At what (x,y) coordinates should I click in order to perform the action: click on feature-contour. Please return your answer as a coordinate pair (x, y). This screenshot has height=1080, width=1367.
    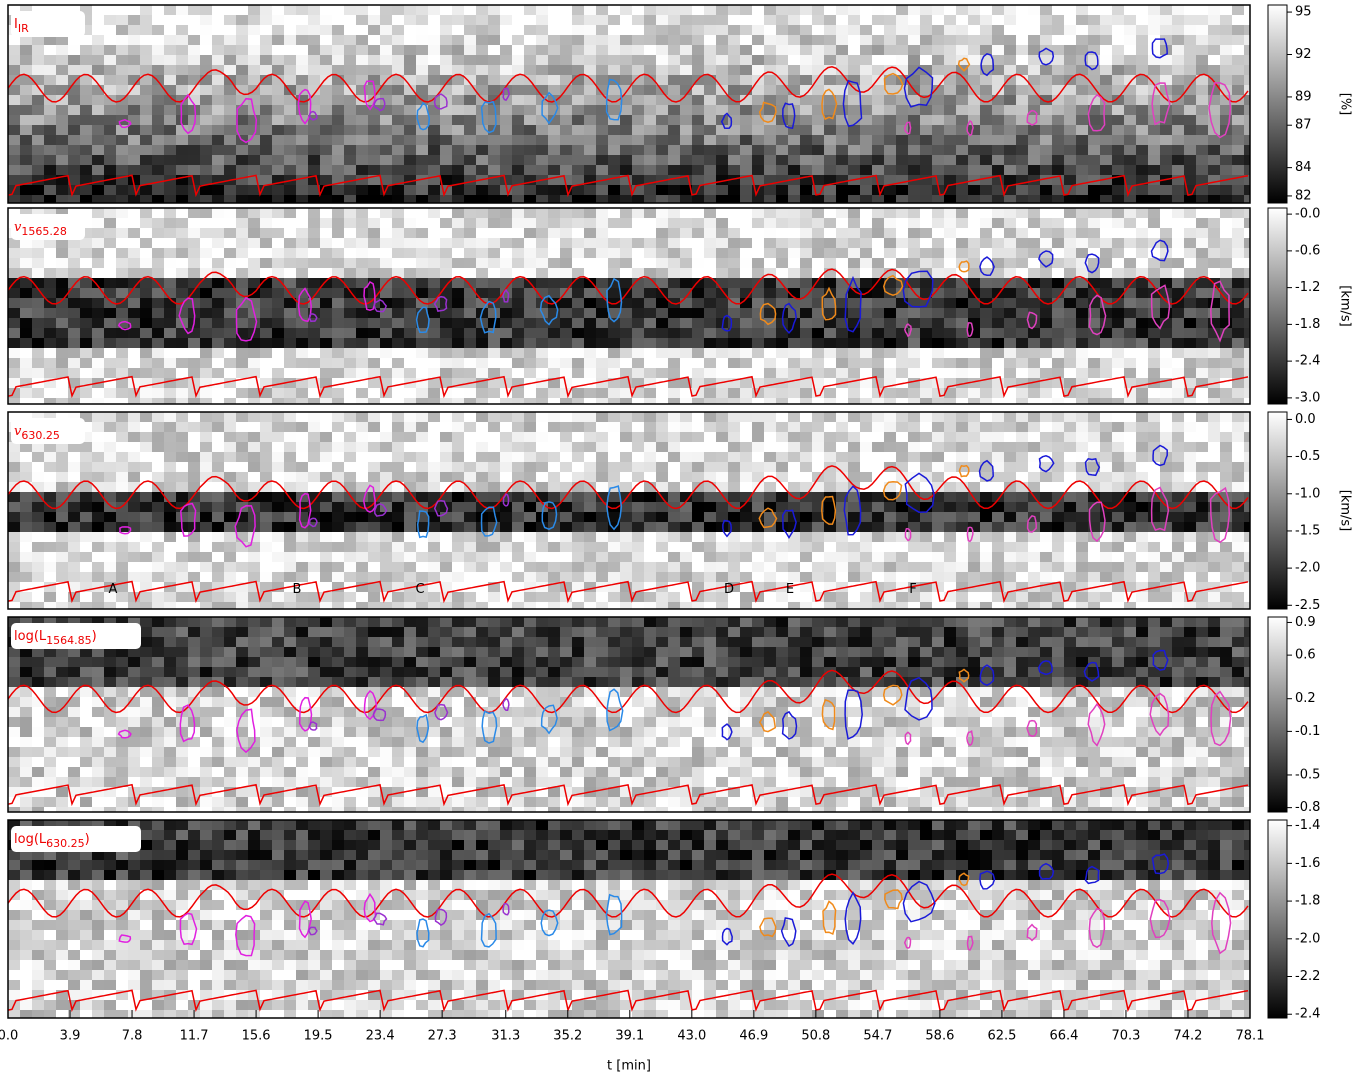
    Looking at the image, I should click on (549, 310).